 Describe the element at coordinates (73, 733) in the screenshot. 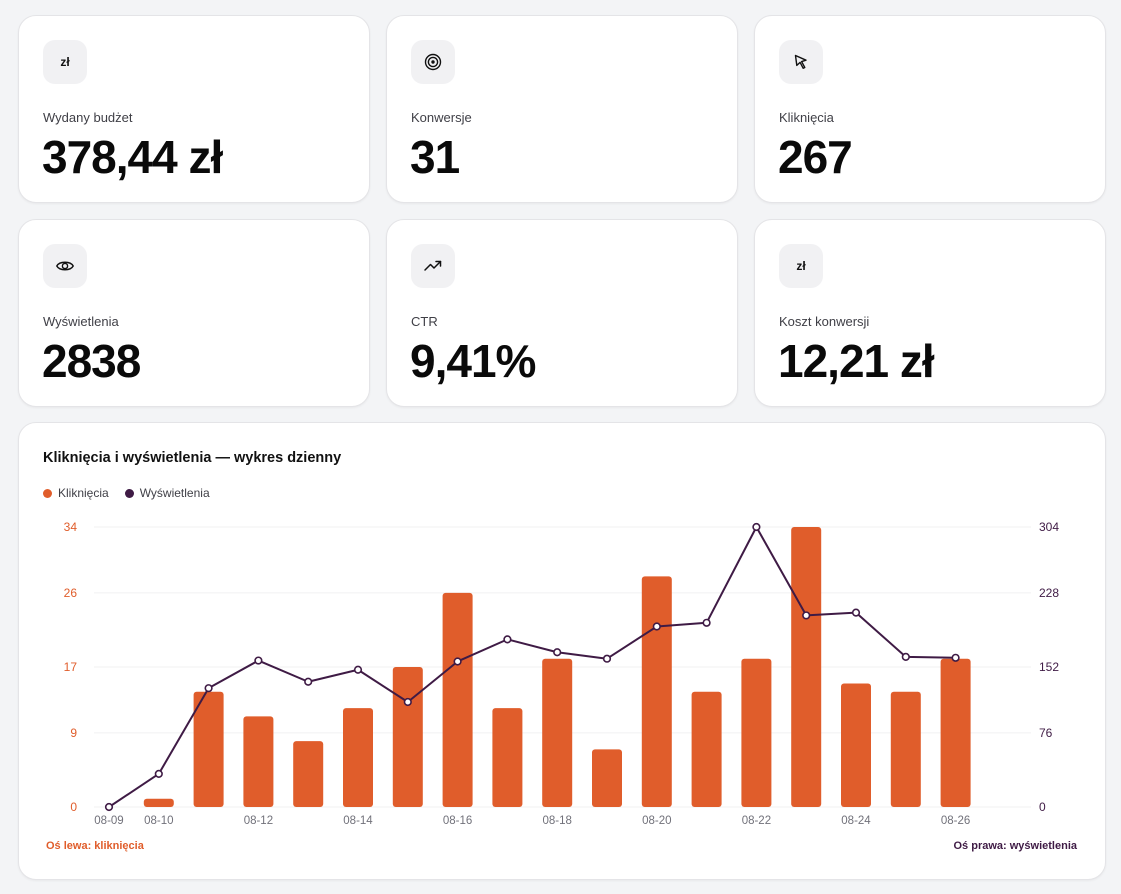

I see `y-left-tick-label: 9` at that location.